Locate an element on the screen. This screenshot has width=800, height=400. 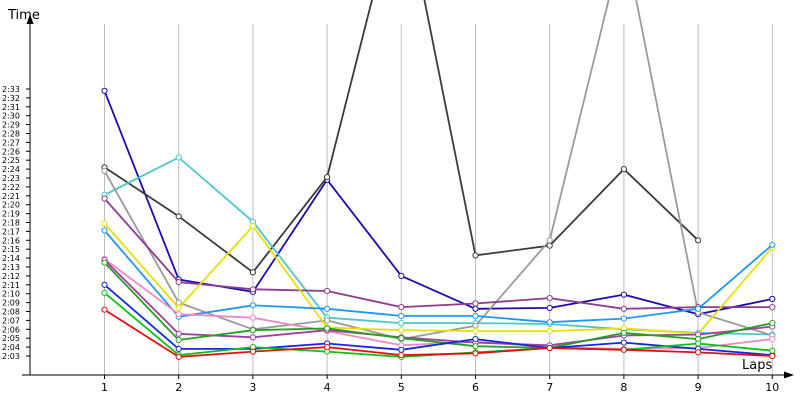
y-tick-label: 2:32 is located at coordinates (11, 98).